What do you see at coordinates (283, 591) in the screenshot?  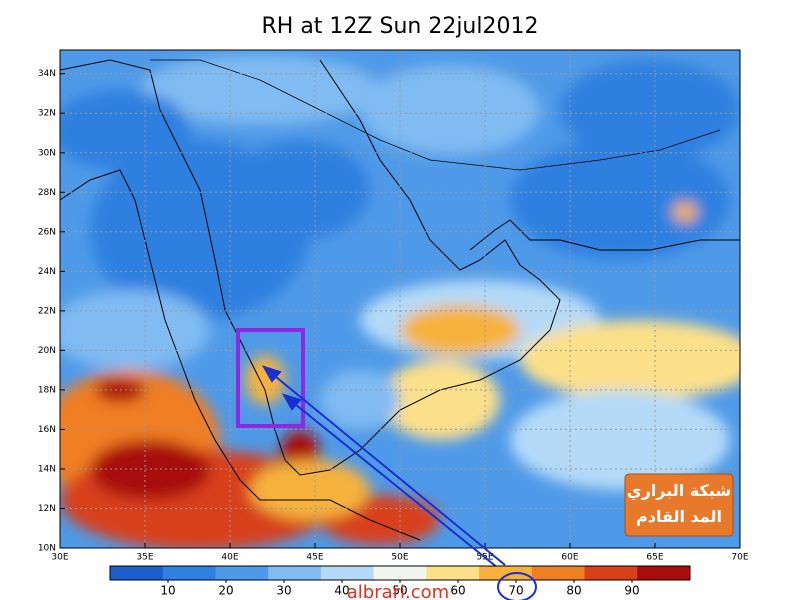 I see `colorbar-label: 30` at bounding box center [283, 591].